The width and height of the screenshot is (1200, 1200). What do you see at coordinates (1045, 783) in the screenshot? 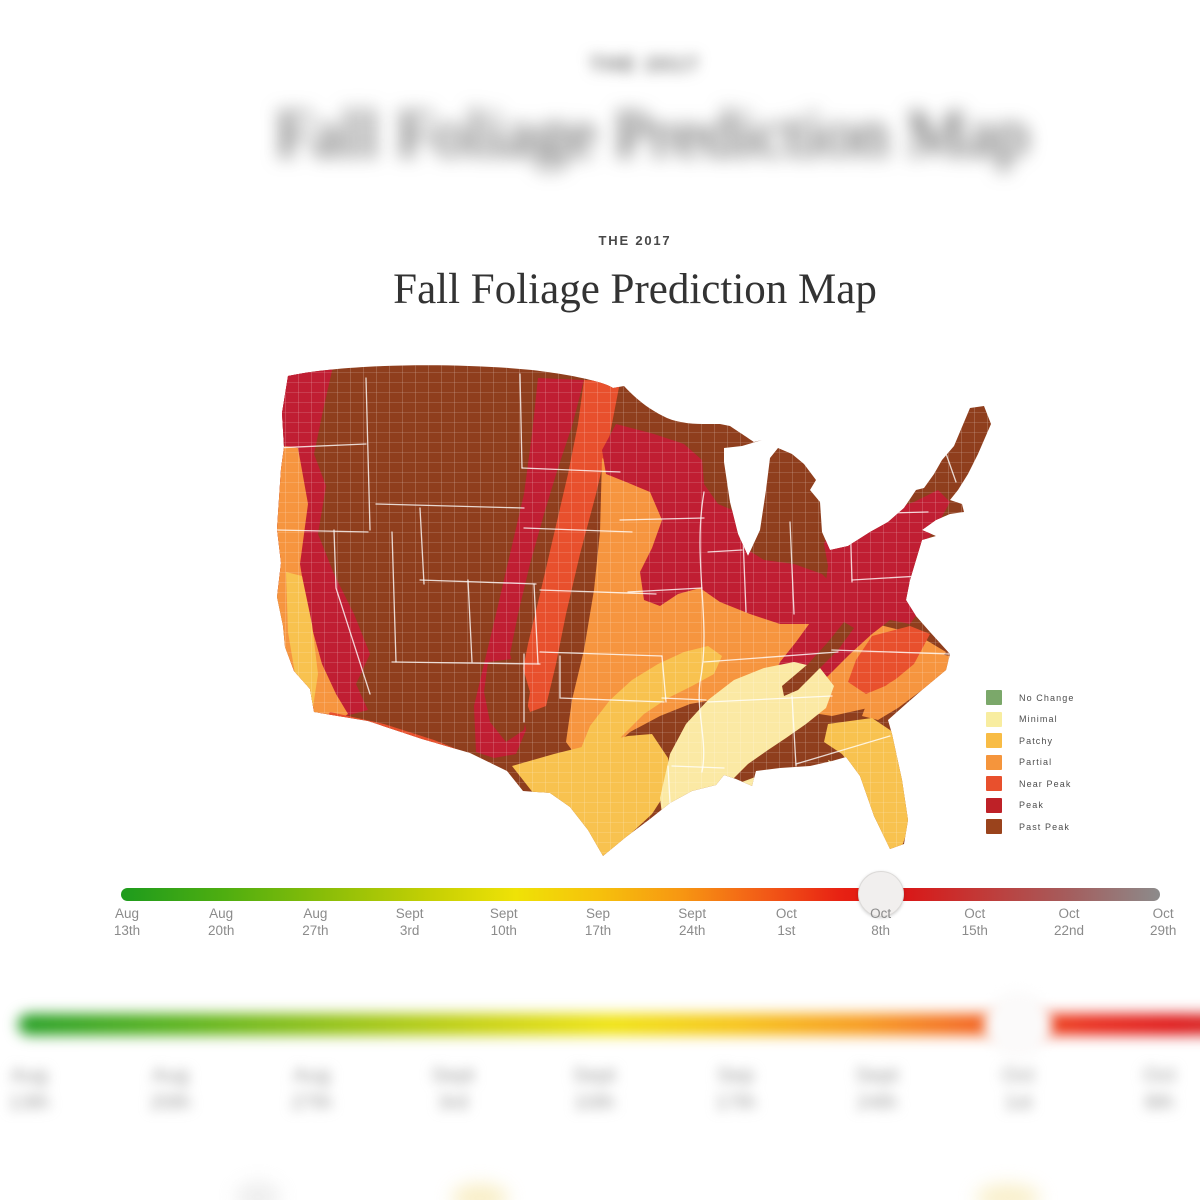
I see `legend-label: Near Peak` at bounding box center [1045, 783].